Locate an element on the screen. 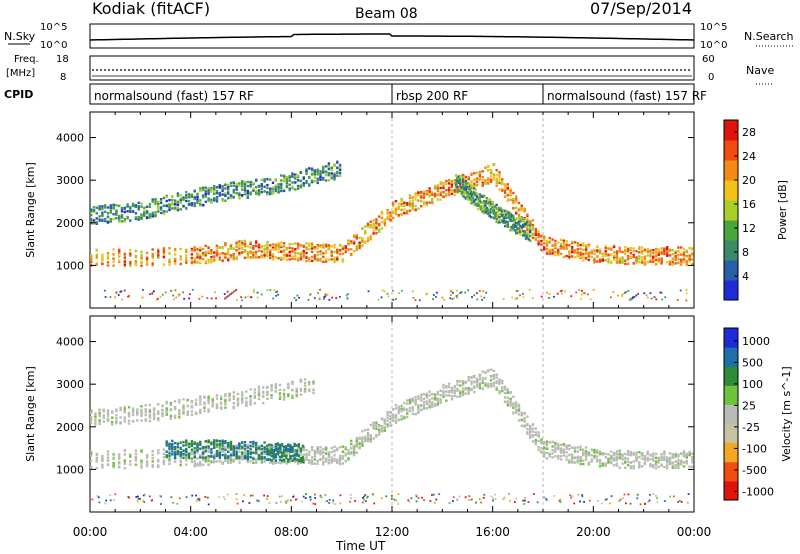 The height and width of the screenshot is (554, 800). x-tick-4: 16:00 is located at coordinates (492, 532).